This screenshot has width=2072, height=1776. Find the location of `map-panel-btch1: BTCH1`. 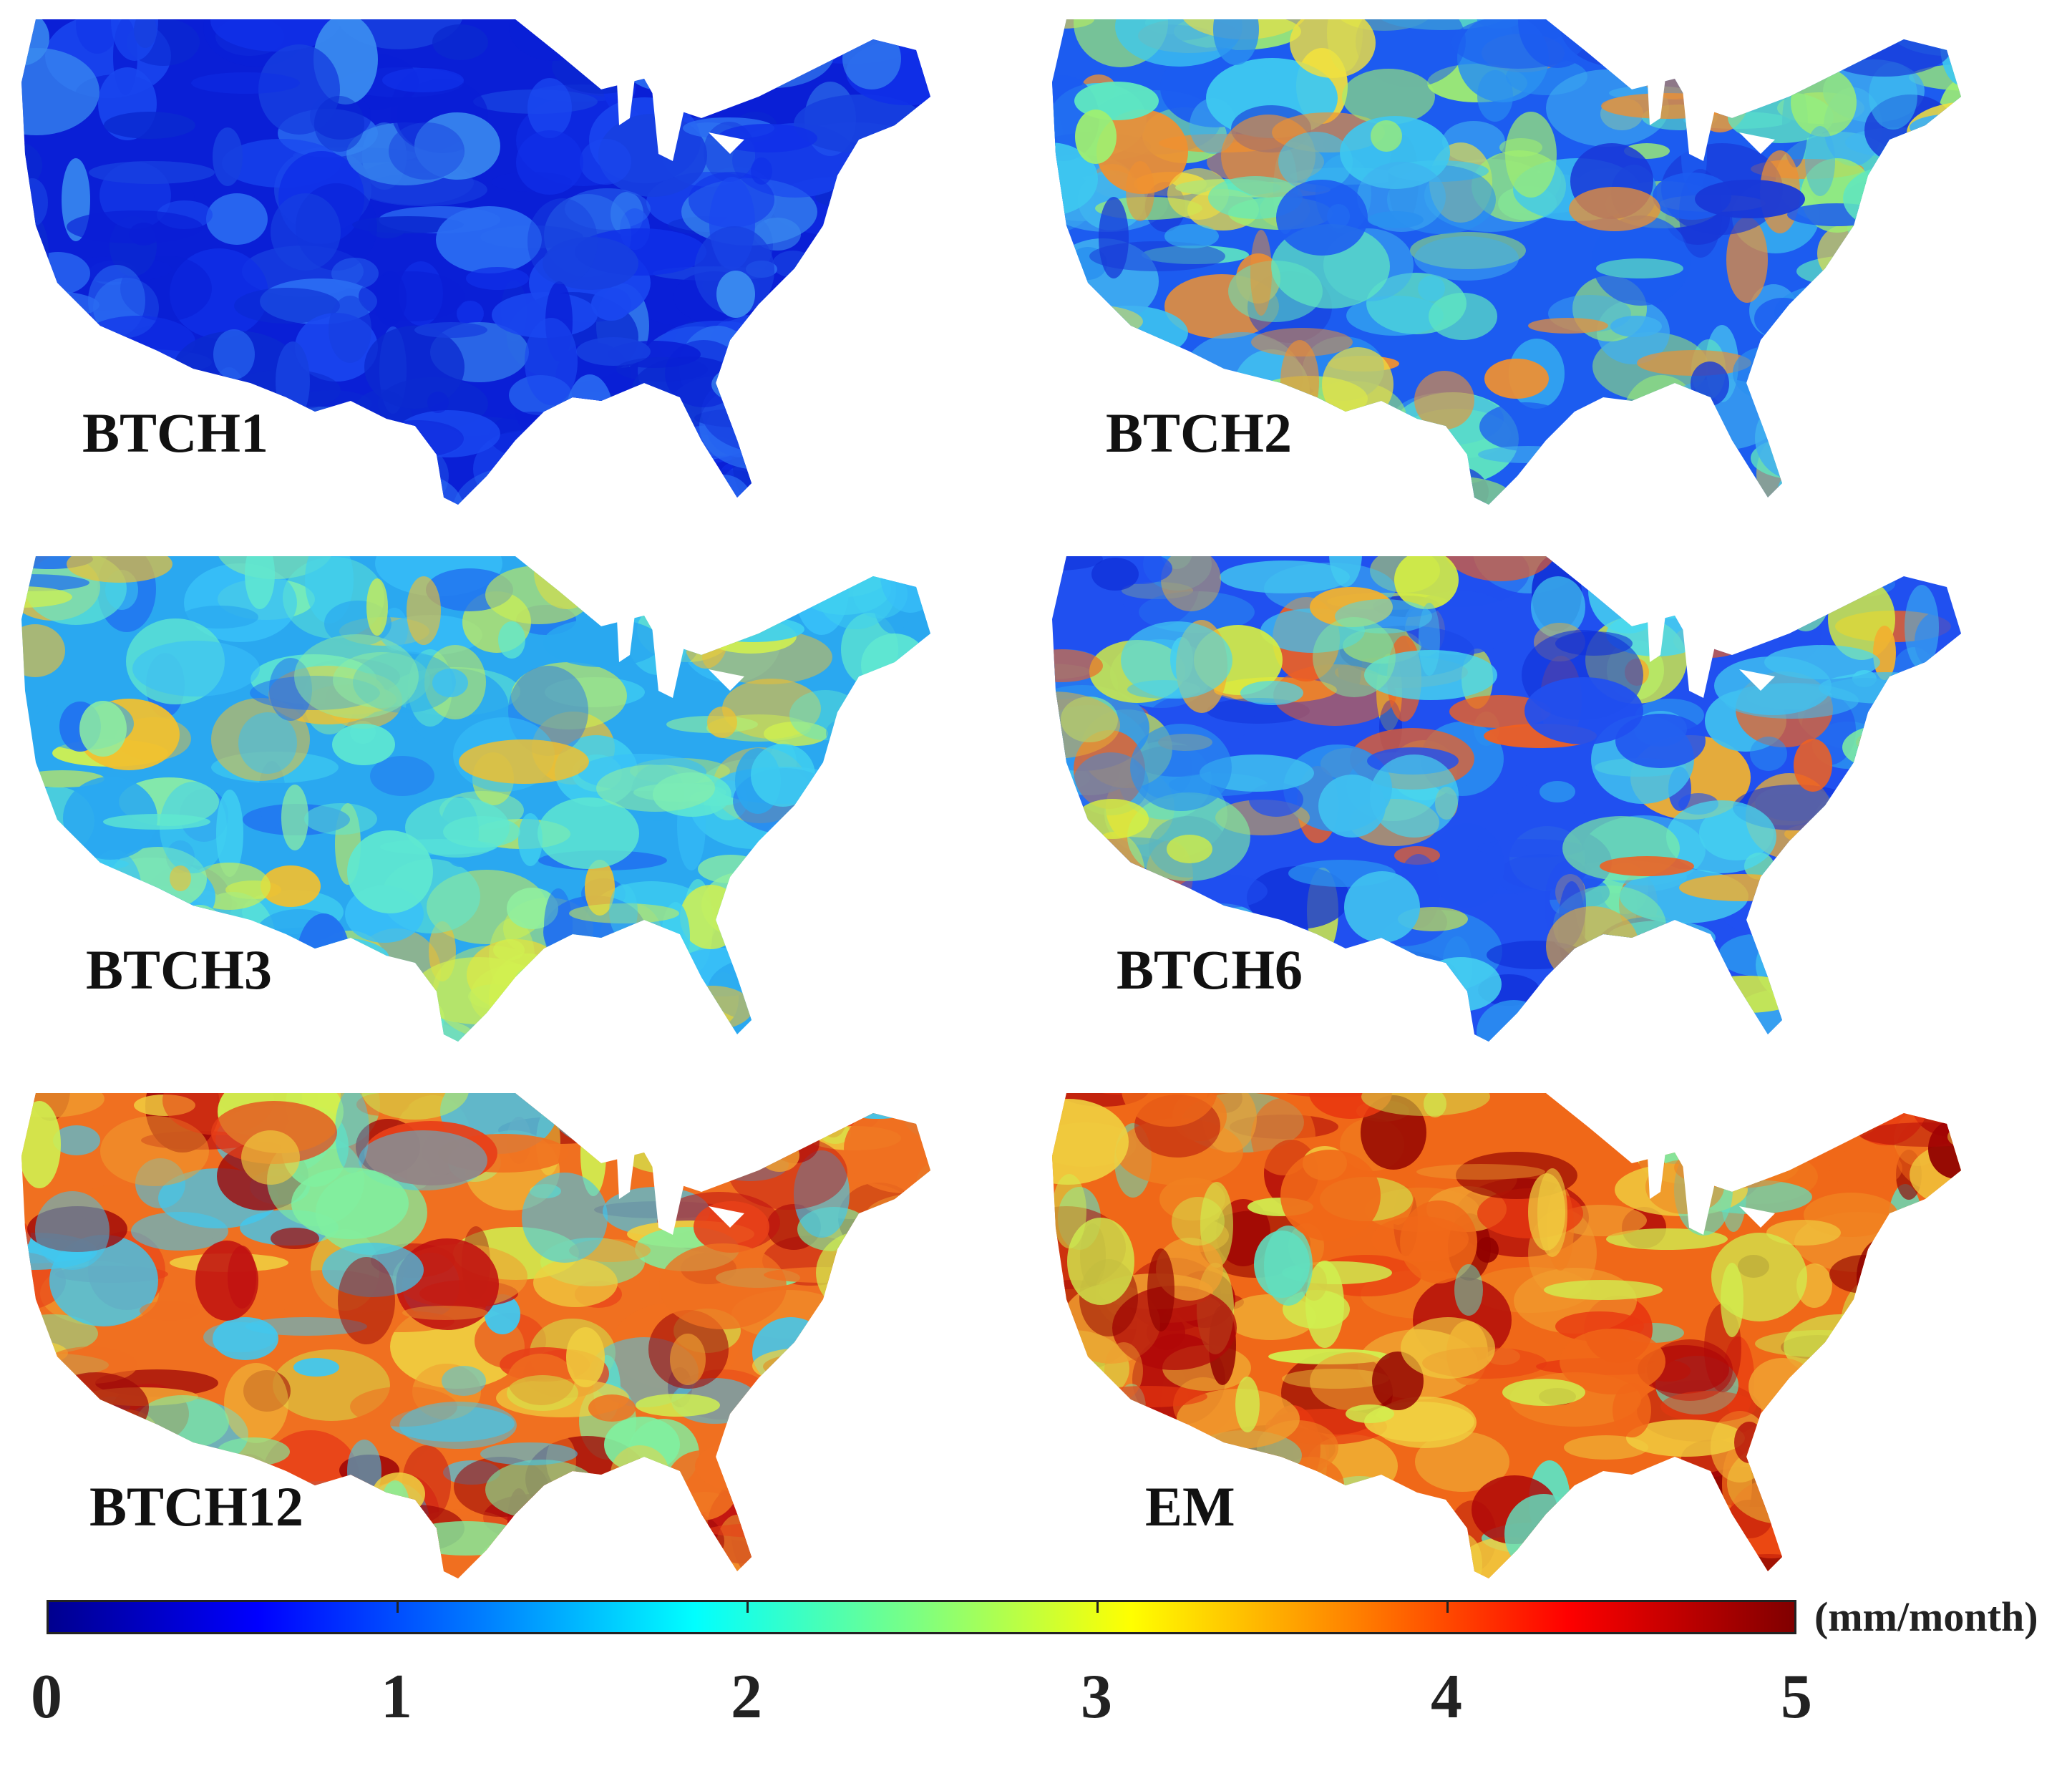

map-panel-btch1: BTCH1 is located at coordinates (498, 261).